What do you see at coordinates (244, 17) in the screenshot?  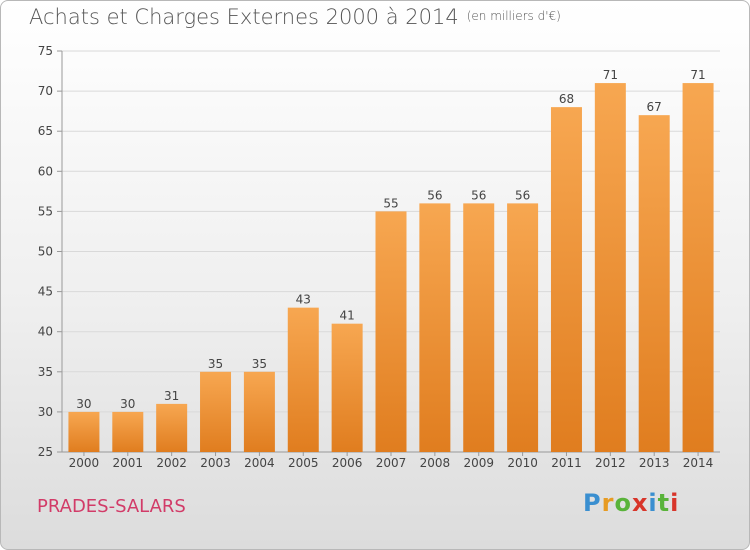 I see `chart-title-text: Achats et Charges Externes 2000 à 2014` at bounding box center [244, 17].